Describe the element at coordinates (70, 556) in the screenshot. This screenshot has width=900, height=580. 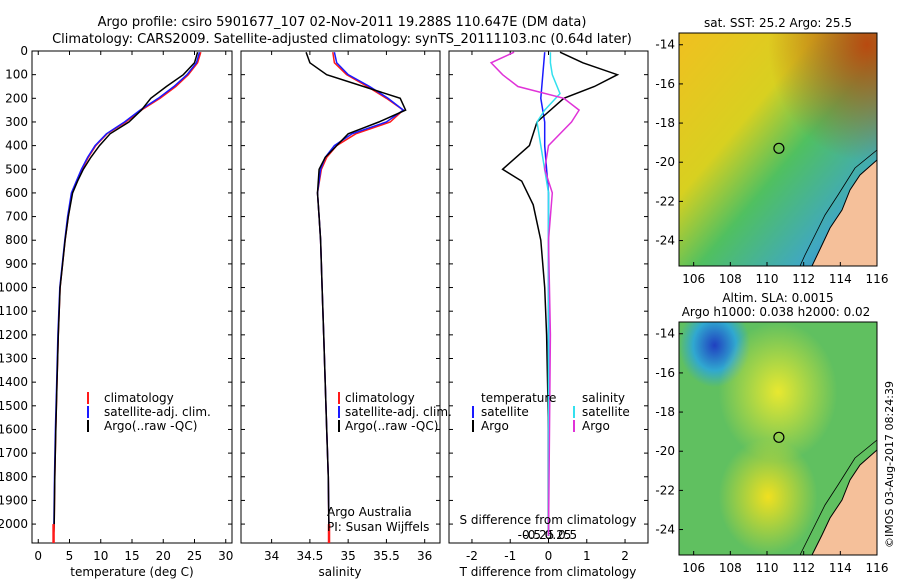
I see `x-tick-label: 5` at that location.